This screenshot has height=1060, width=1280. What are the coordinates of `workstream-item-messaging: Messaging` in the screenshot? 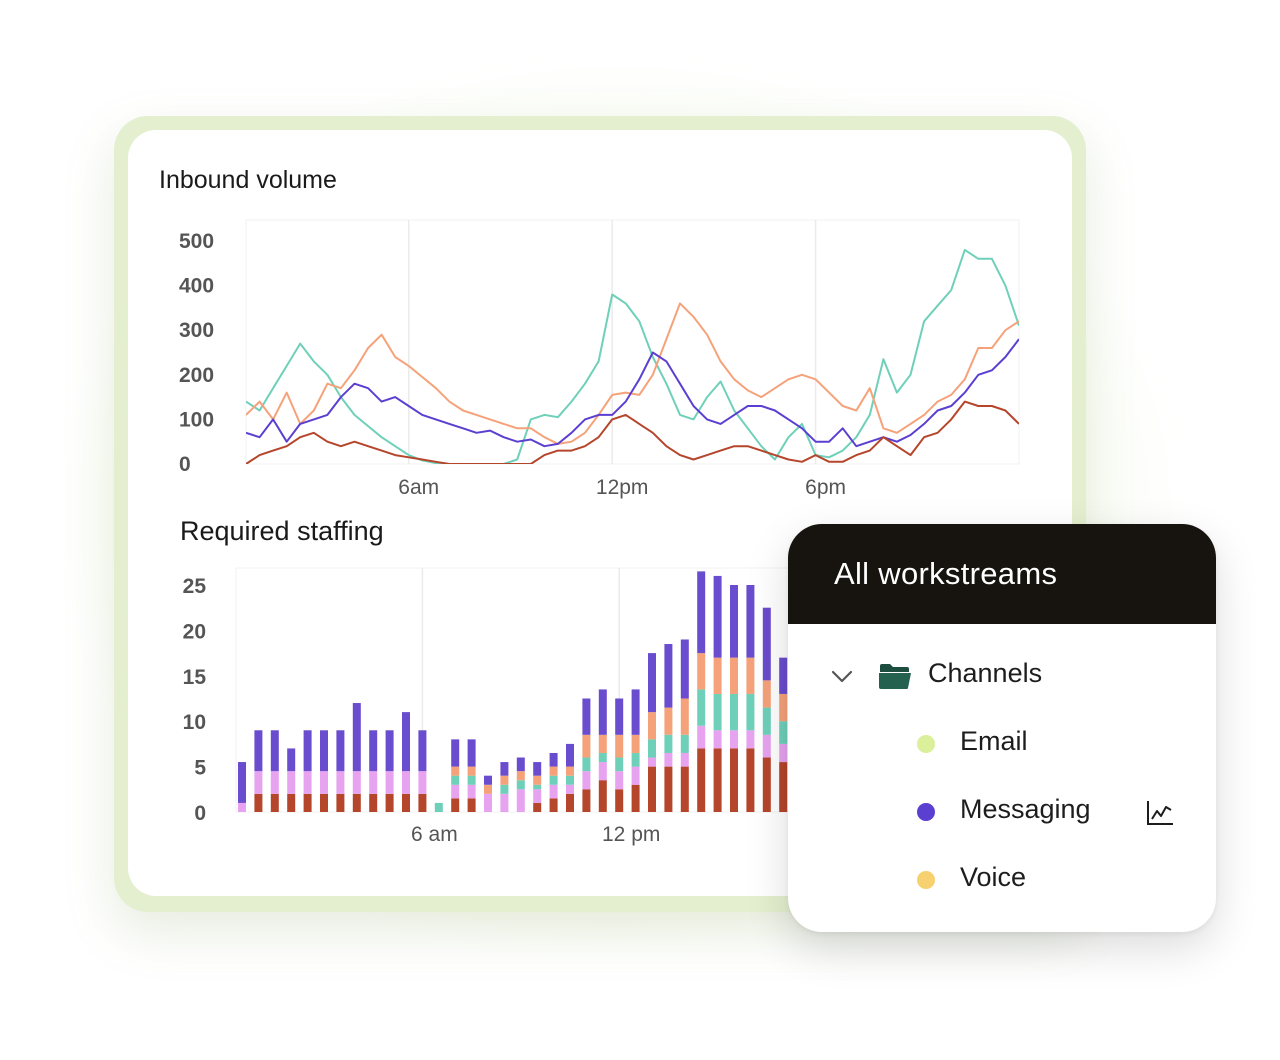 It's located at (1025, 809).